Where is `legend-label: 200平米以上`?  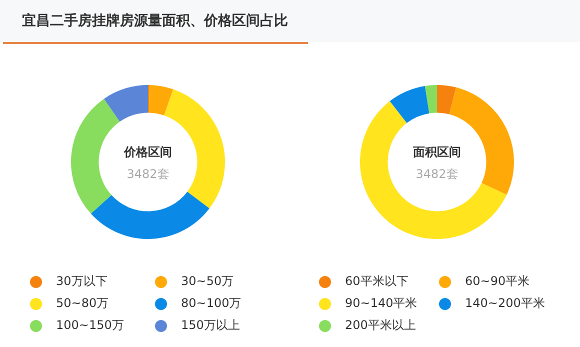
legend-label: 200平米以上 is located at coordinates (380, 325).